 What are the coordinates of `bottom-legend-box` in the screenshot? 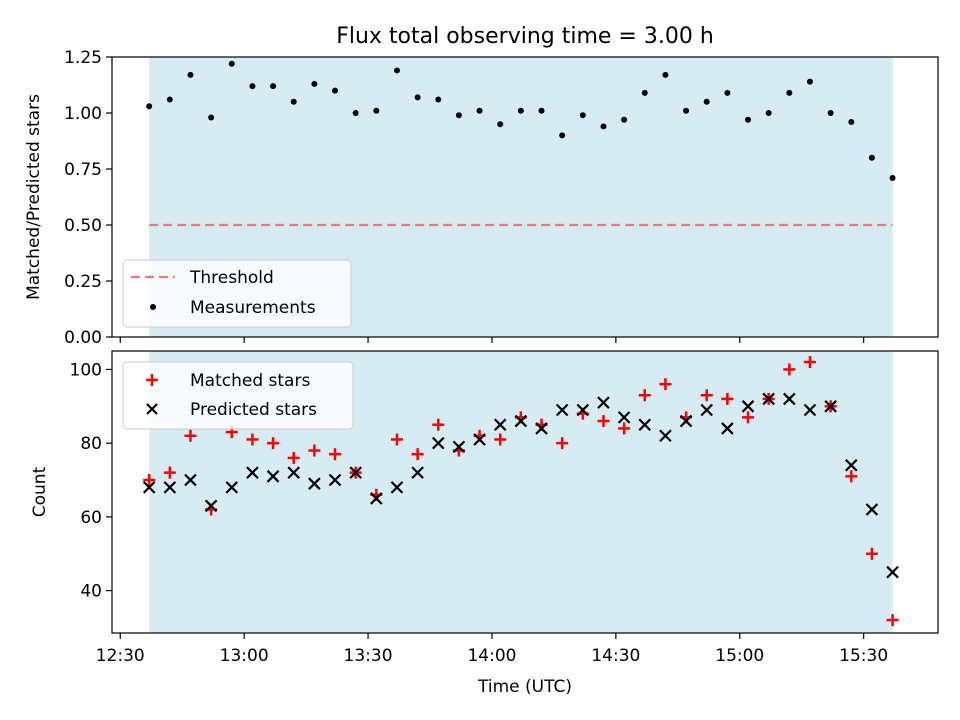 It's located at (238, 395).